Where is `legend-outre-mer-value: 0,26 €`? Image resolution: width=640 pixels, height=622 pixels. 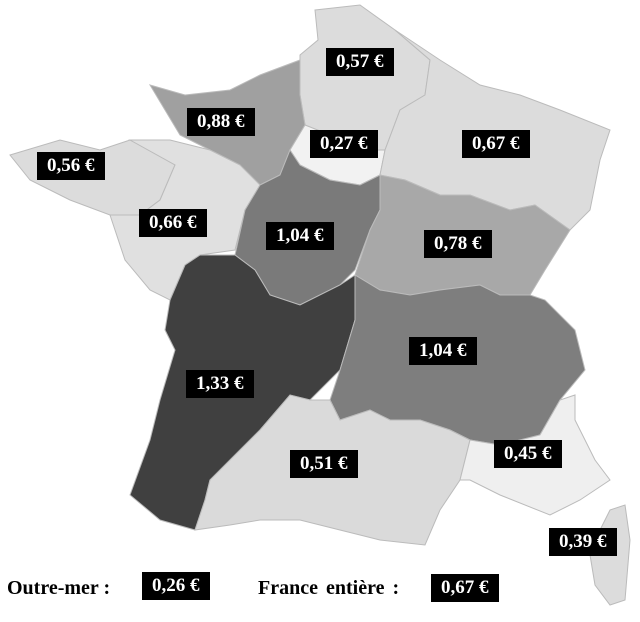
legend-outre-mer-value: 0,26 € is located at coordinates (176, 586).